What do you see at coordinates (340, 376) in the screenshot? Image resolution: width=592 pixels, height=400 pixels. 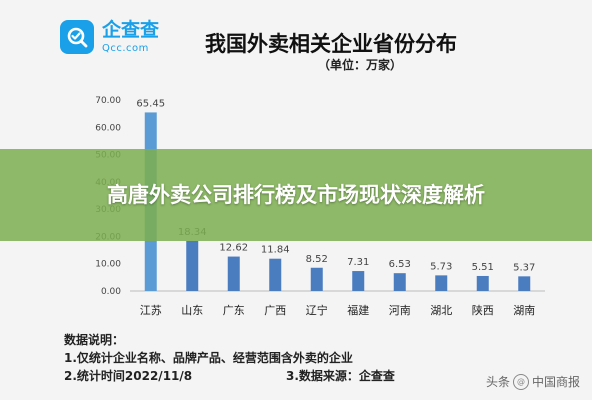 I see `notes-item-3: 3.数据来源：企查查` at bounding box center [340, 376].